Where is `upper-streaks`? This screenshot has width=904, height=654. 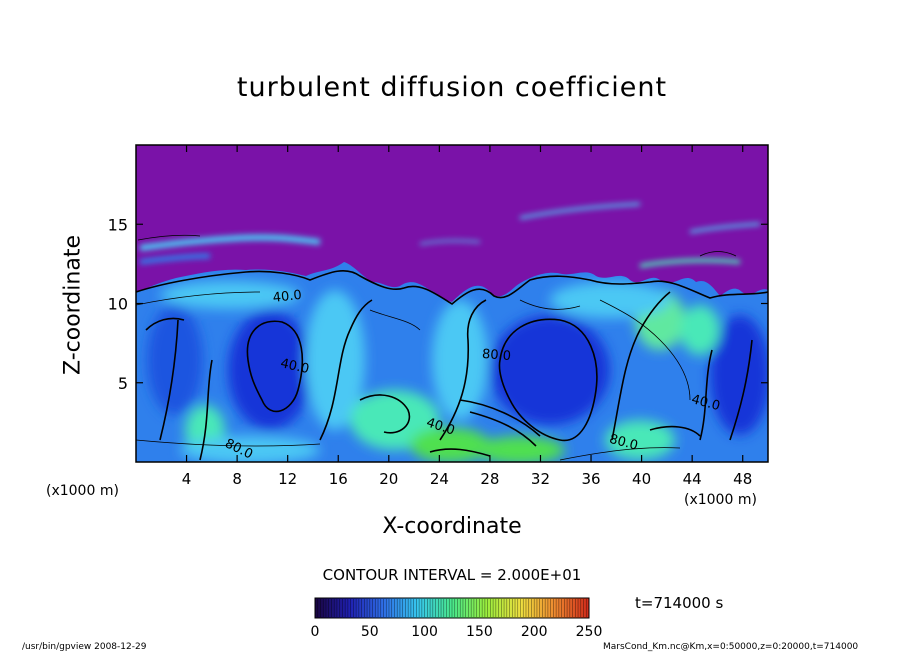 upper-streaks is located at coordinates (450, 235).